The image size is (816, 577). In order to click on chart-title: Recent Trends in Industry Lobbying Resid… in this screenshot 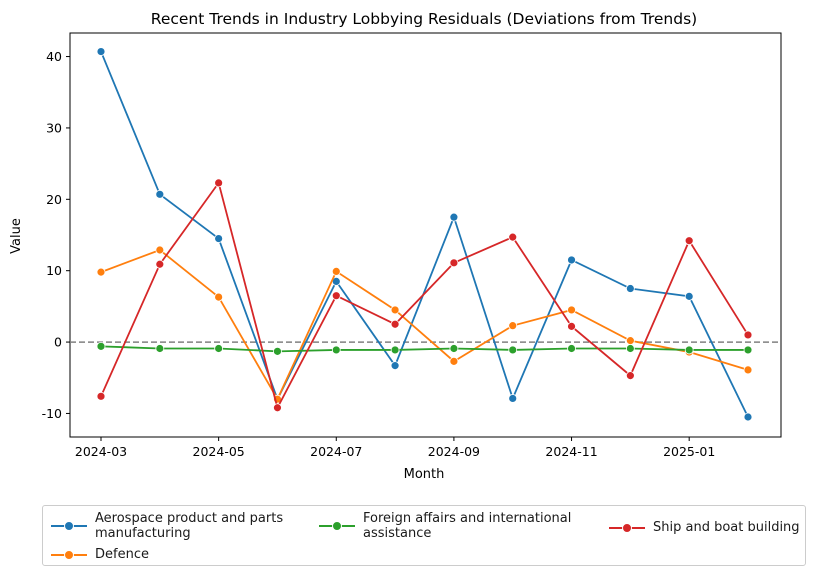, I will do `click(424, 19)`.